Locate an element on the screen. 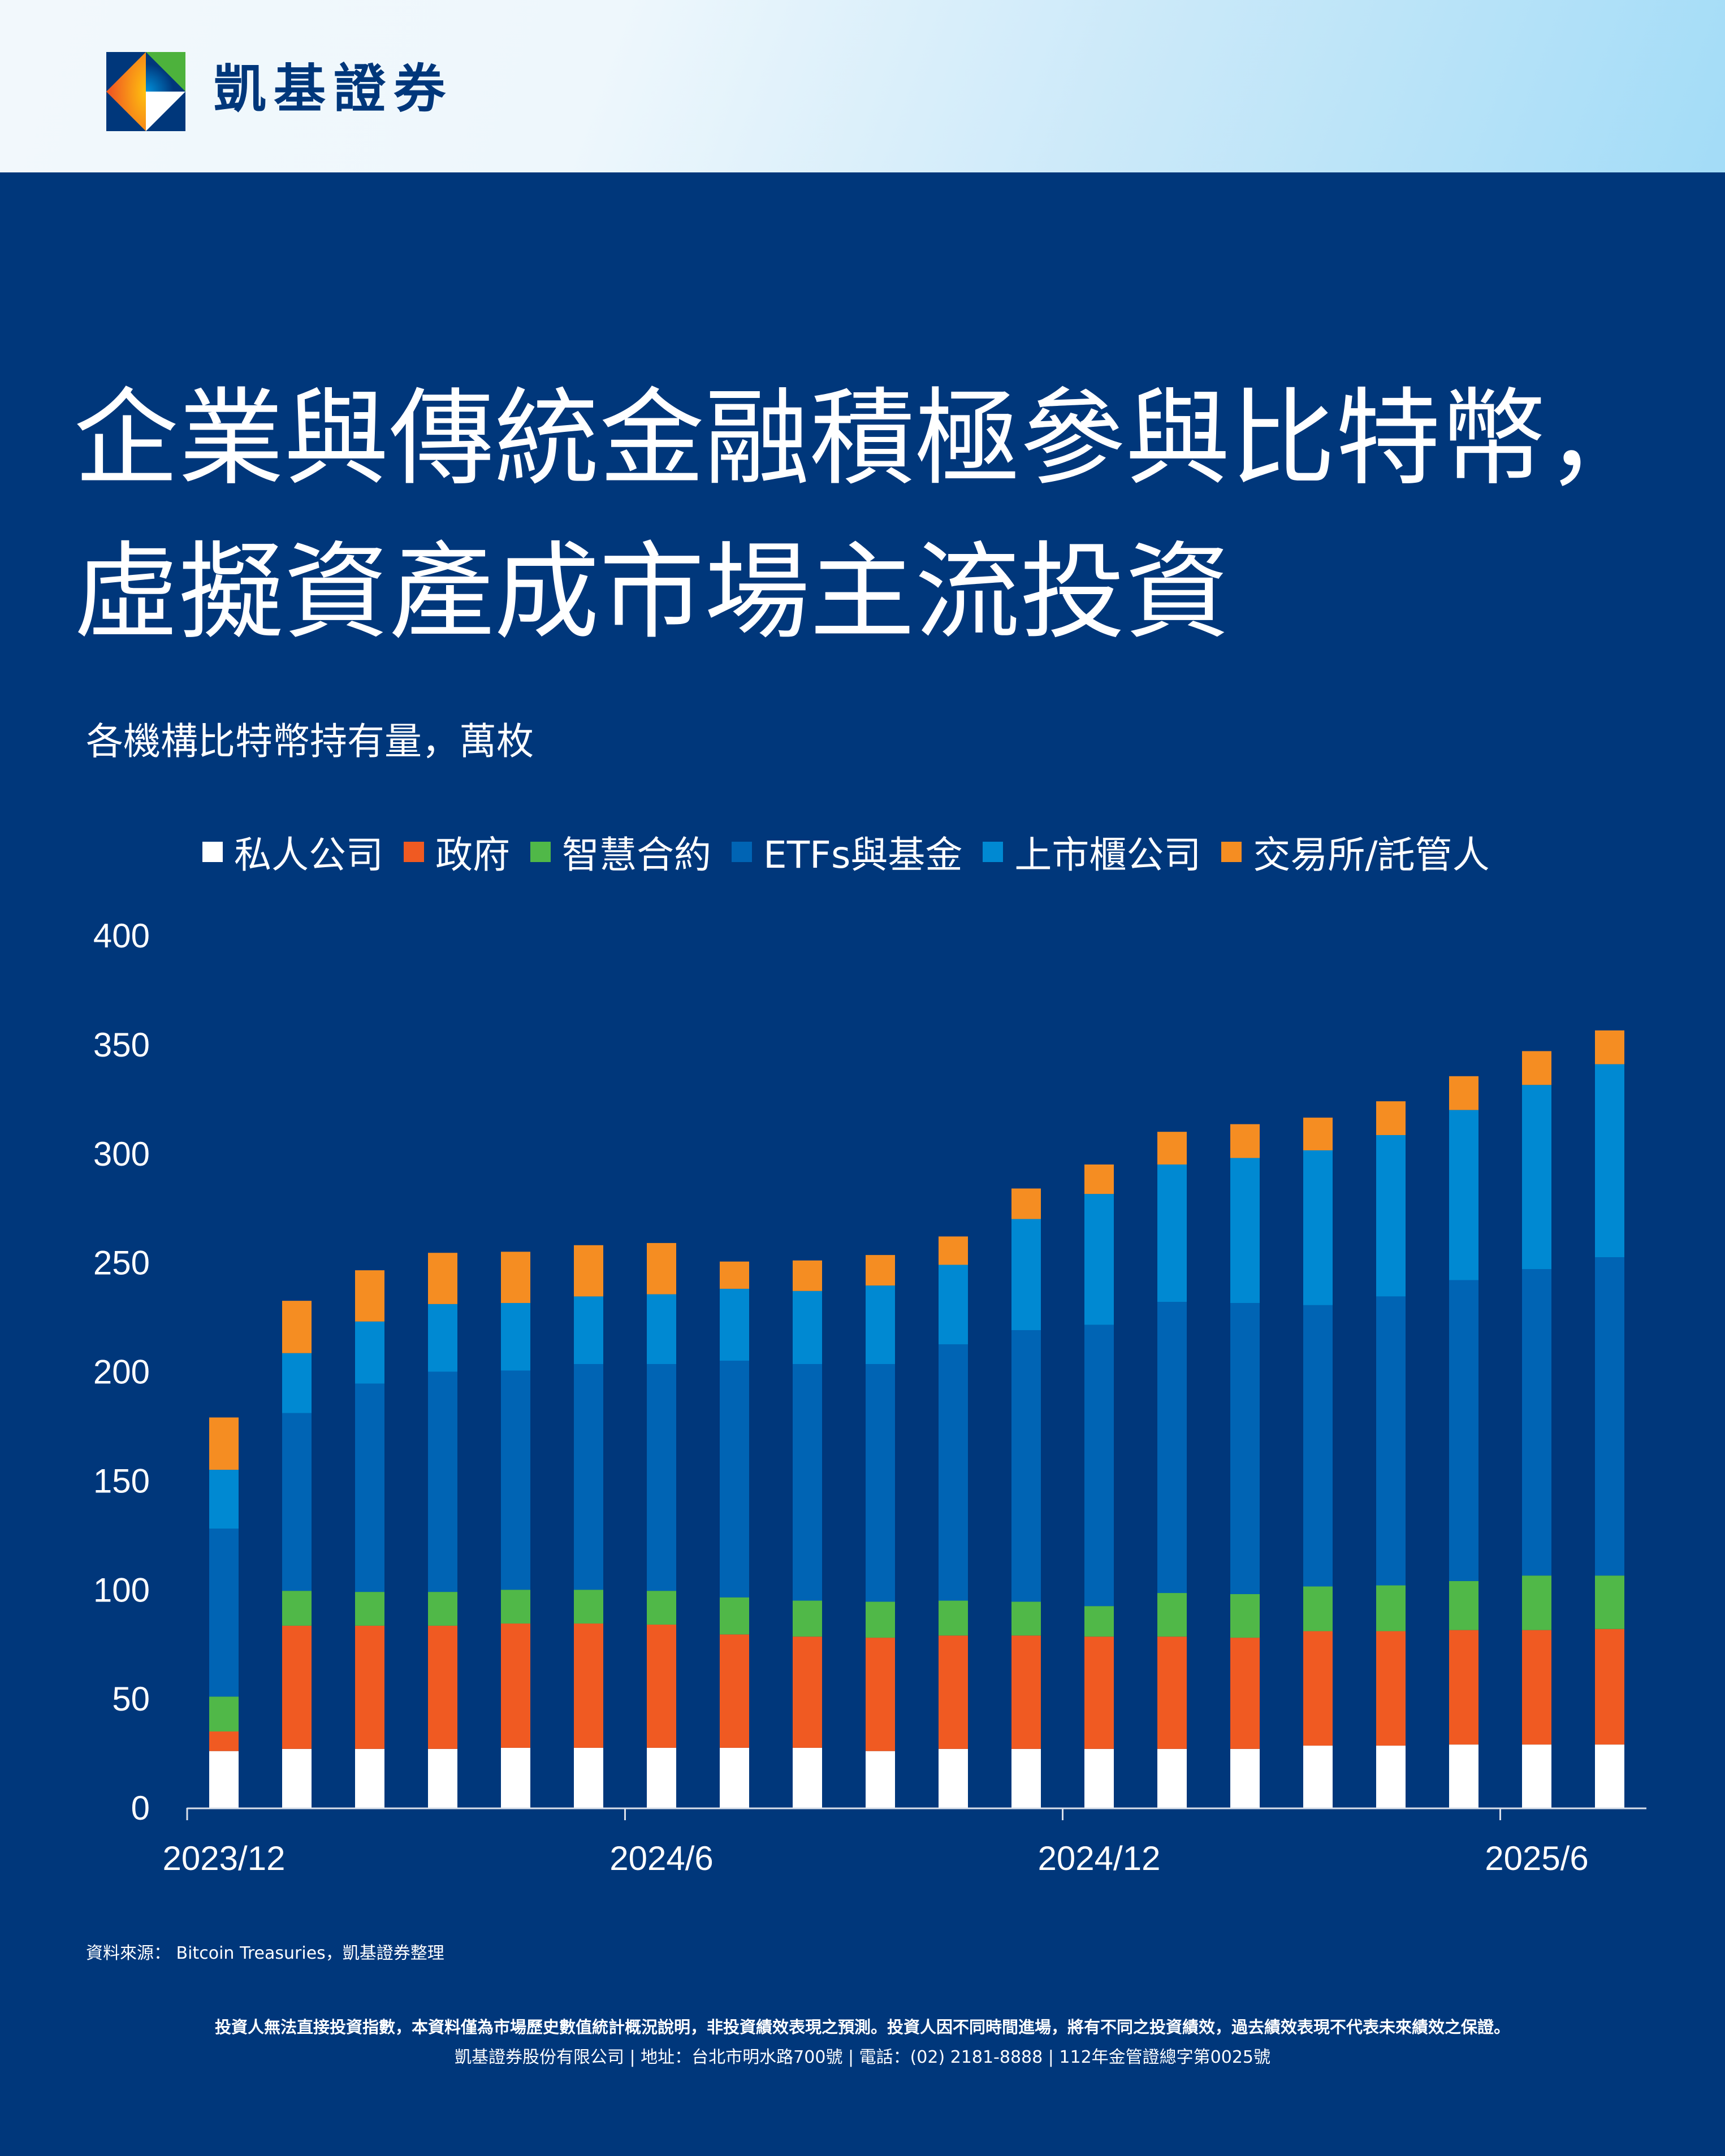 This screenshot has width=1725, height=2156. y-tick-label: 50 is located at coordinates (131, 1699).